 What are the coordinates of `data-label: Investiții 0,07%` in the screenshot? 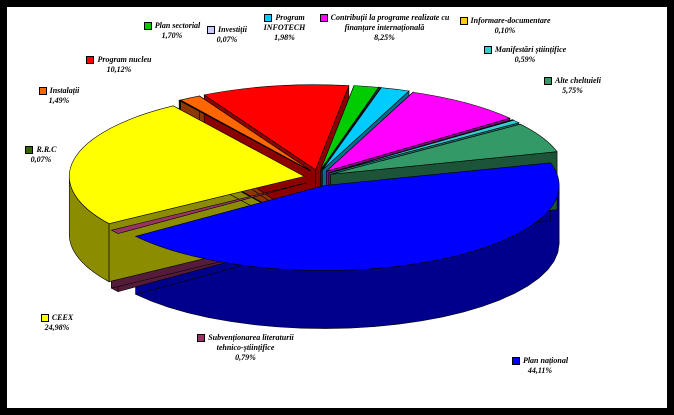 It's located at (227, 35).